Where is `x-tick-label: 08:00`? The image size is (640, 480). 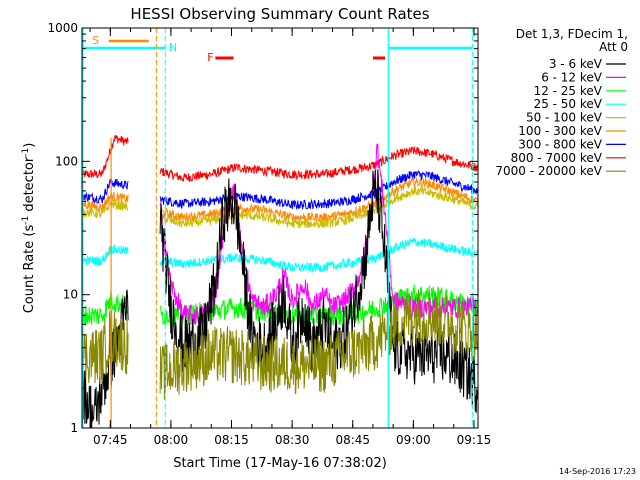 x-tick-label: 08:00 is located at coordinates (171, 440).